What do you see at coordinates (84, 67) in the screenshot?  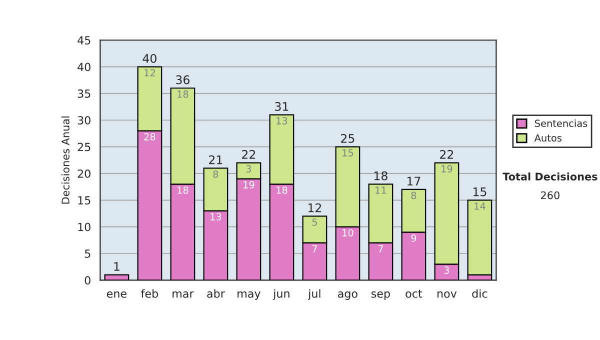 I see `y-tick-label: 40` at bounding box center [84, 67].